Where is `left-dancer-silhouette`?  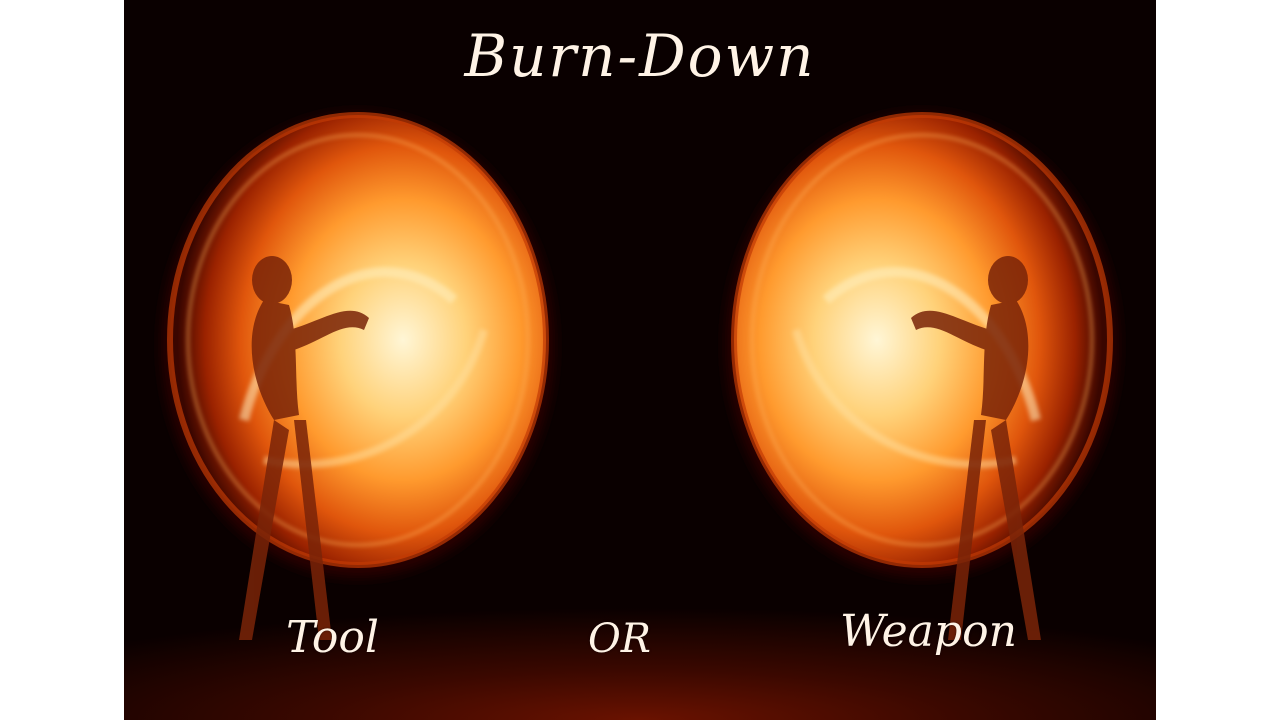 left-dancer-silhouette is located at coordinates (304, 448).